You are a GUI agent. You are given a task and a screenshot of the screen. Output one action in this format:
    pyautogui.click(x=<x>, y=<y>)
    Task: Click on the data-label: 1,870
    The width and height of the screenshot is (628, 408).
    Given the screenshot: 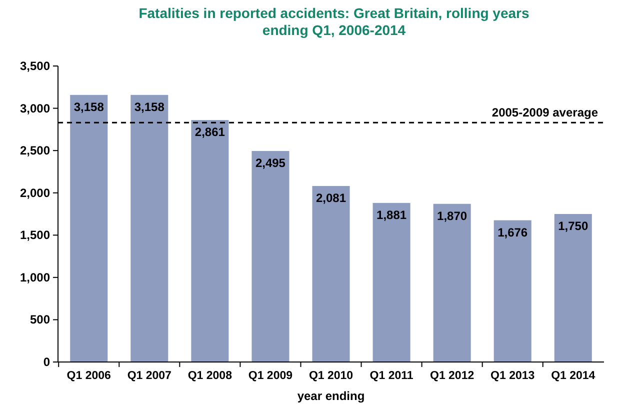 What is the action you would take?
    pyautogui.click(x=452, y=215)
    